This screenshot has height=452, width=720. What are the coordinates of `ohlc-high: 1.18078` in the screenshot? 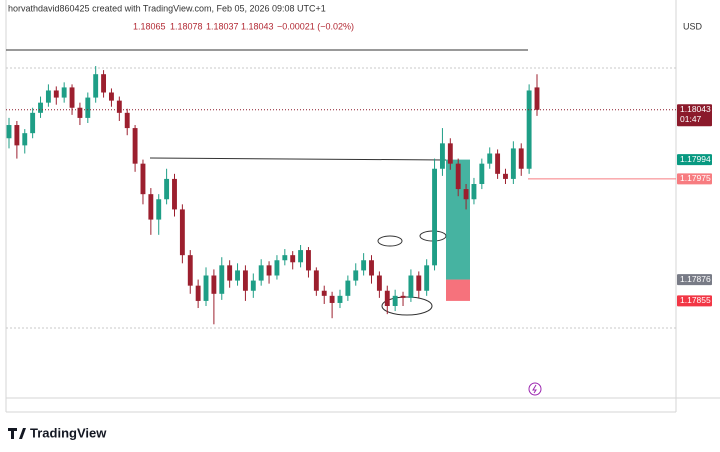 It's located at (186, 26).